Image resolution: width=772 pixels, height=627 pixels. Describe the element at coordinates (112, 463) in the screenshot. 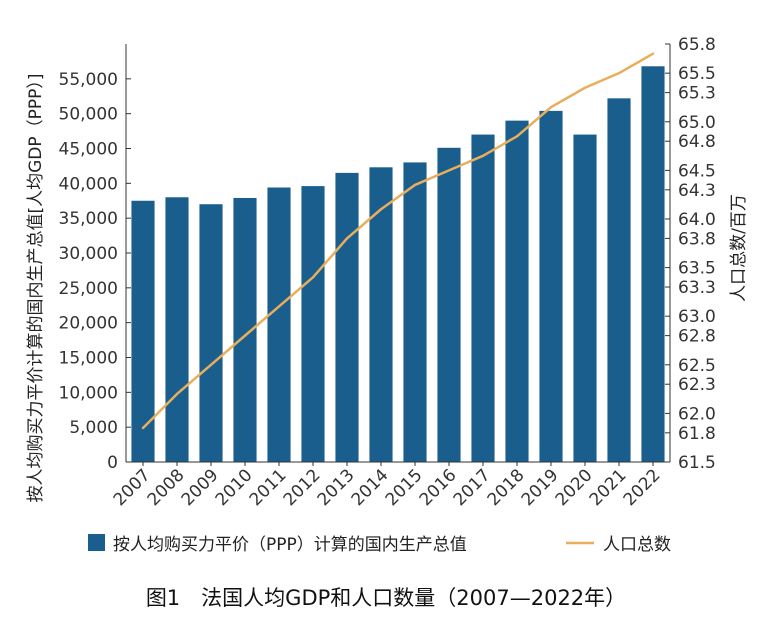

I see `left-tick-label: 0` at that location.